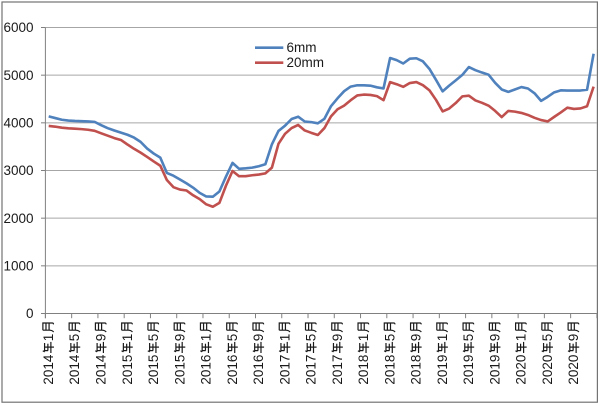 This screenshot has height=406, width=600. What do you see at coordinates (30, 313) in the screenshot?
I see `svg-text: 0` at bounding box center [30, 313].